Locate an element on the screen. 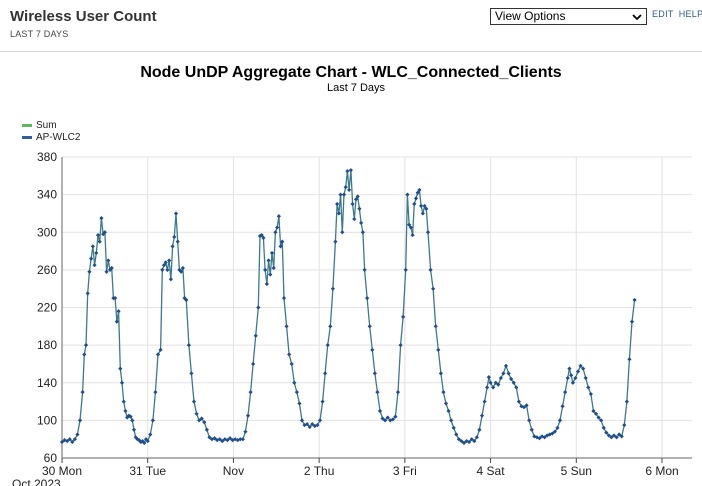 This screenshot has height=486, width=702. y-tick-label: 60 is located at coordinates (51, 458).